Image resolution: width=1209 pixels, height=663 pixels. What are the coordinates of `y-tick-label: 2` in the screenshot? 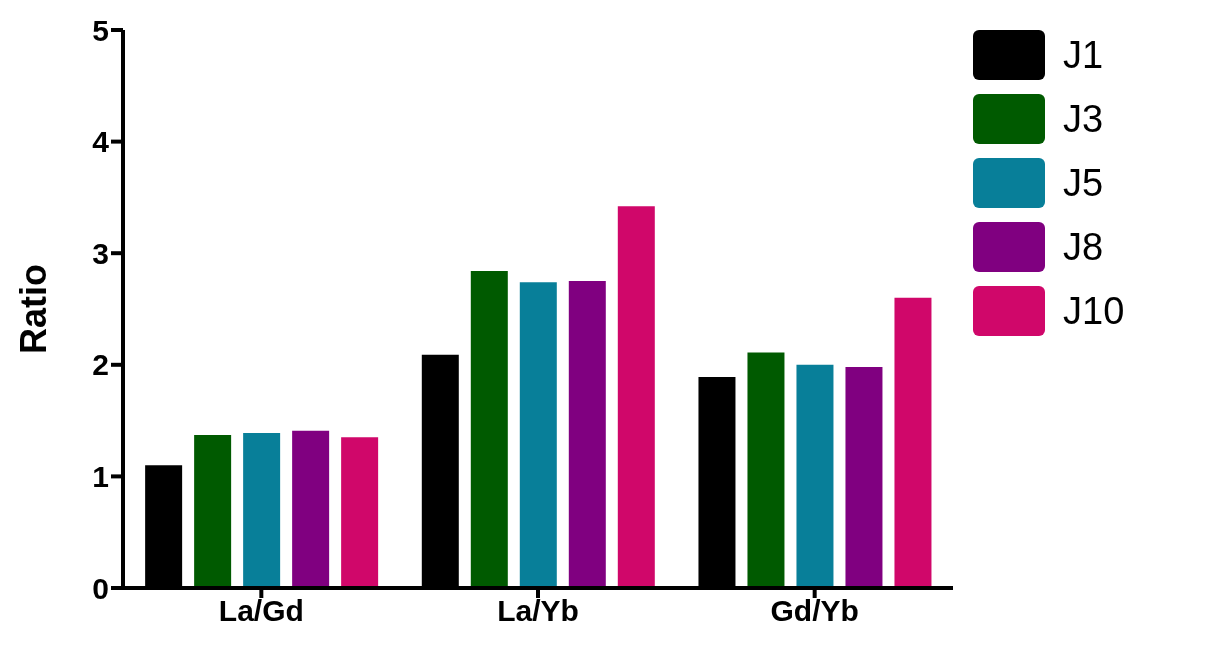 It's located at (100, 365).